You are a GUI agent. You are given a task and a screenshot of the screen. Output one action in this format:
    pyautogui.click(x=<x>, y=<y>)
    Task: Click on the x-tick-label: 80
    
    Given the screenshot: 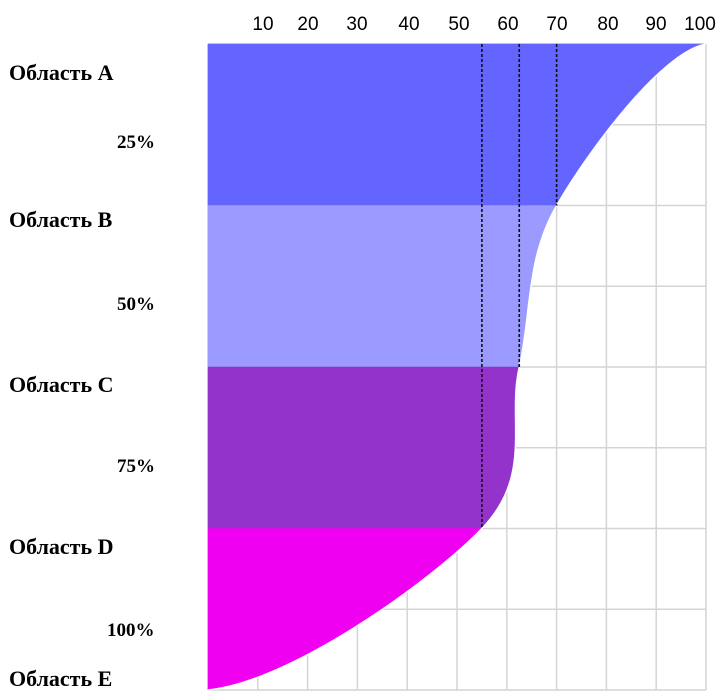 What is the action you would take?
    pyautogui.click(x=607, y=24)
    